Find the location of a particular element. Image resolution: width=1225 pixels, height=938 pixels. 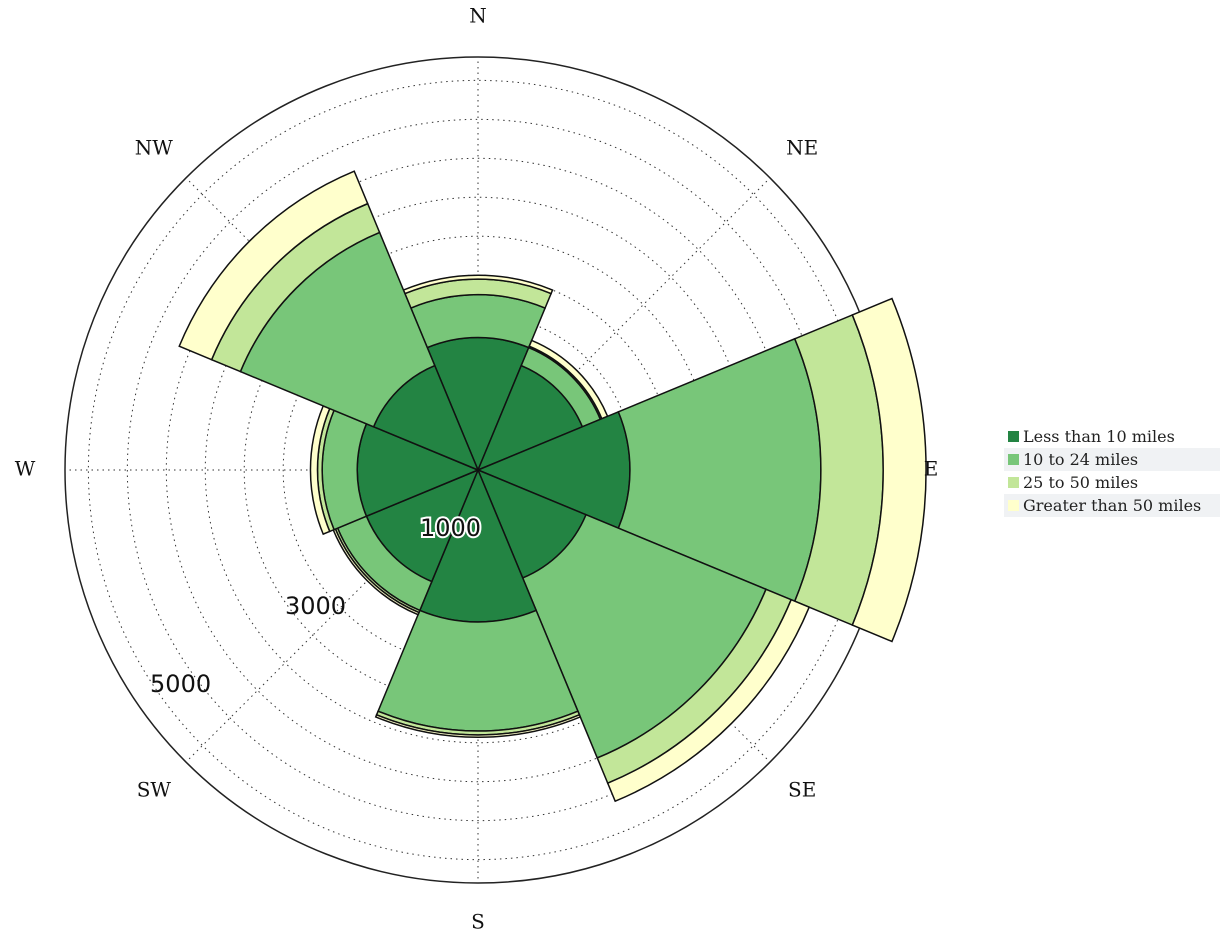

direction-label-se: SE is located at coordinates (802, 790).